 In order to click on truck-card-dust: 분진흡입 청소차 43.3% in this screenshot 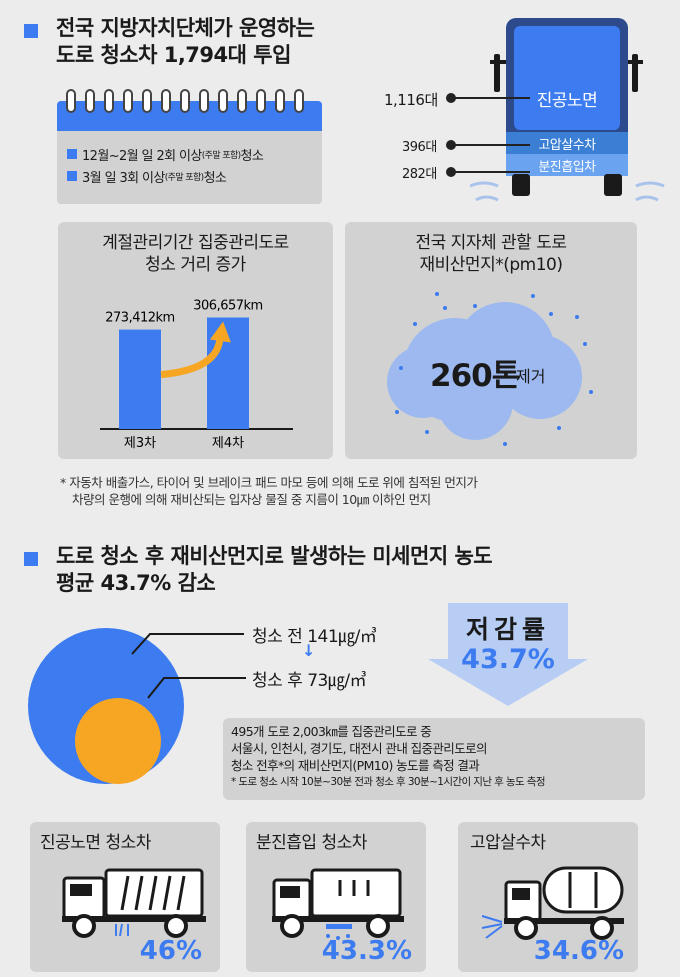, I will do `click(336, 897)`.